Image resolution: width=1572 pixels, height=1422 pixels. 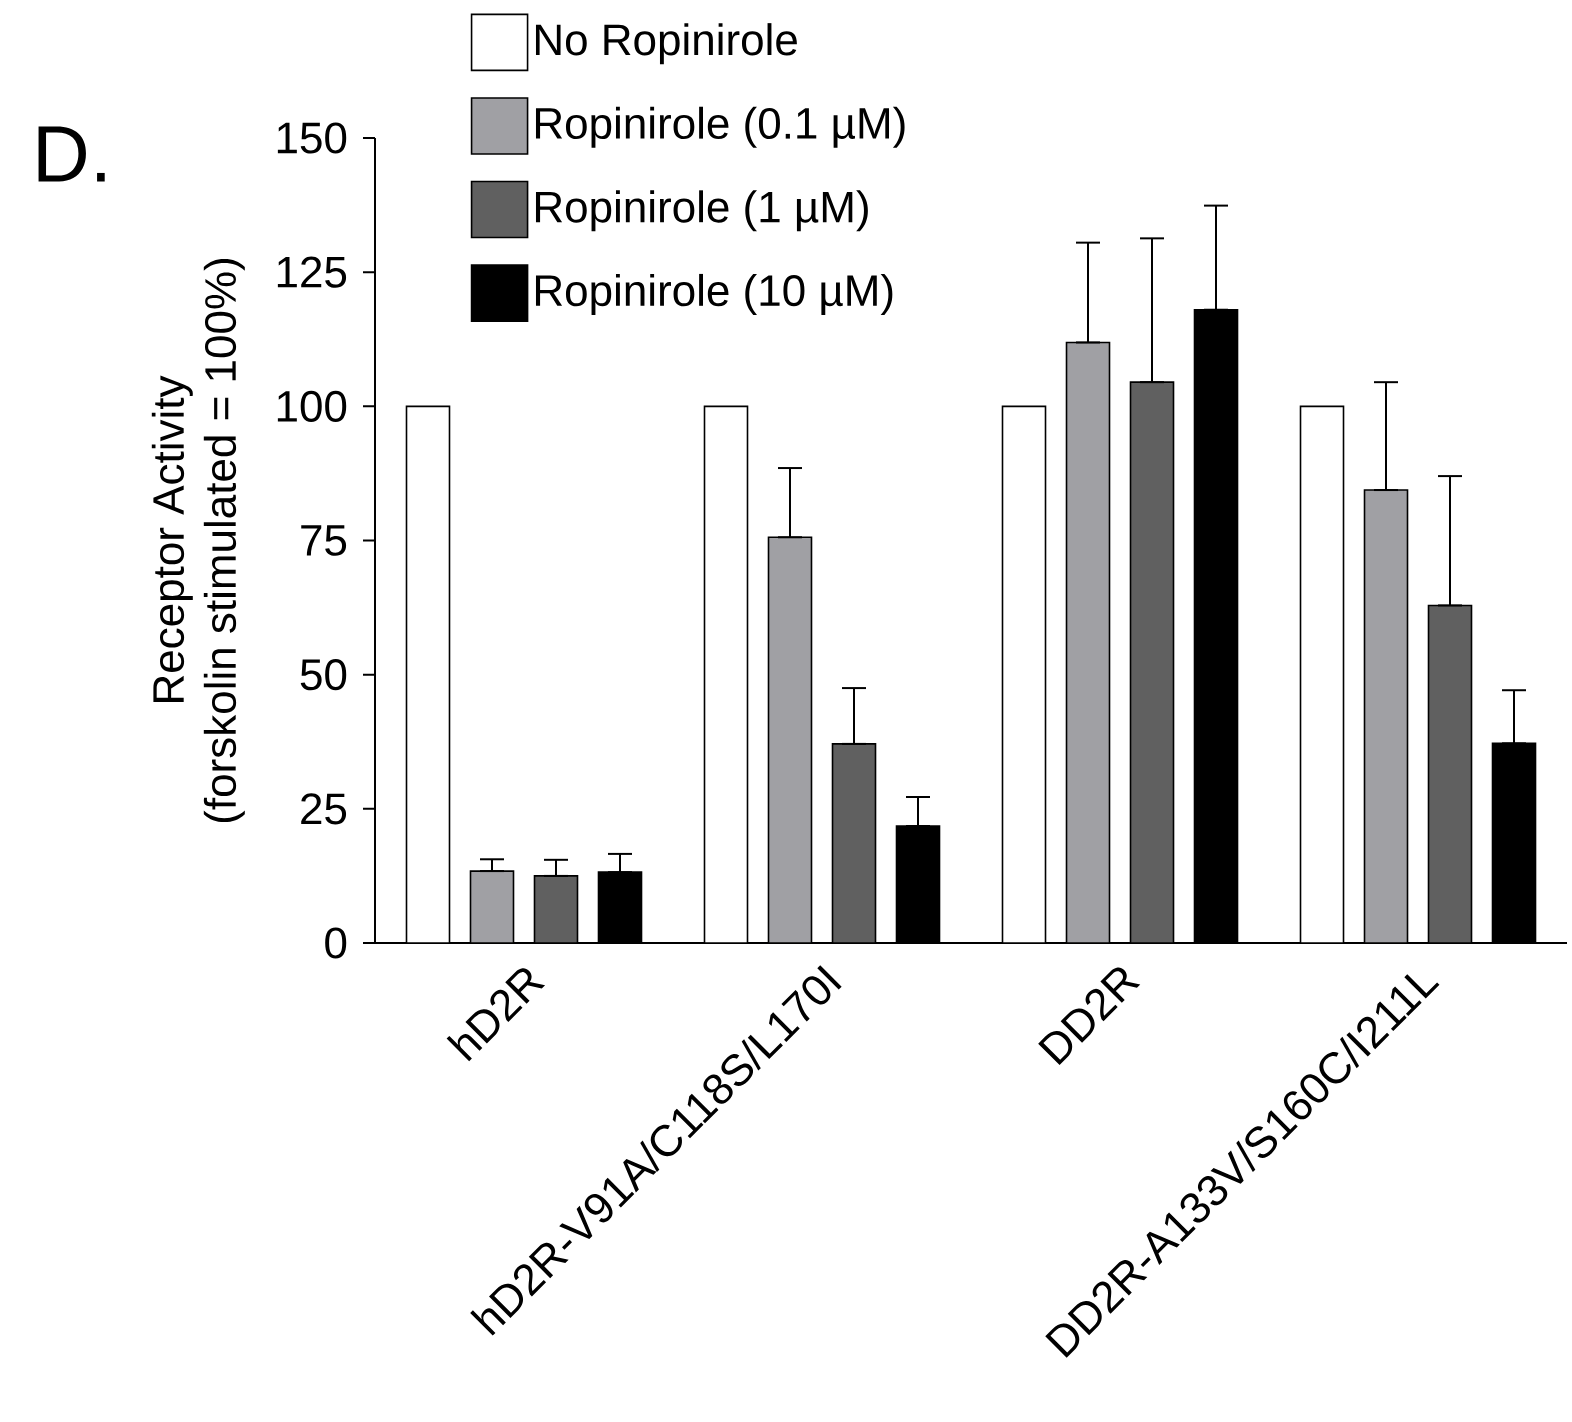 What do you see at coordinates (323, 675) in the screenshot?
I see `y-tick-label: 50` at bounding box center [323, 675].